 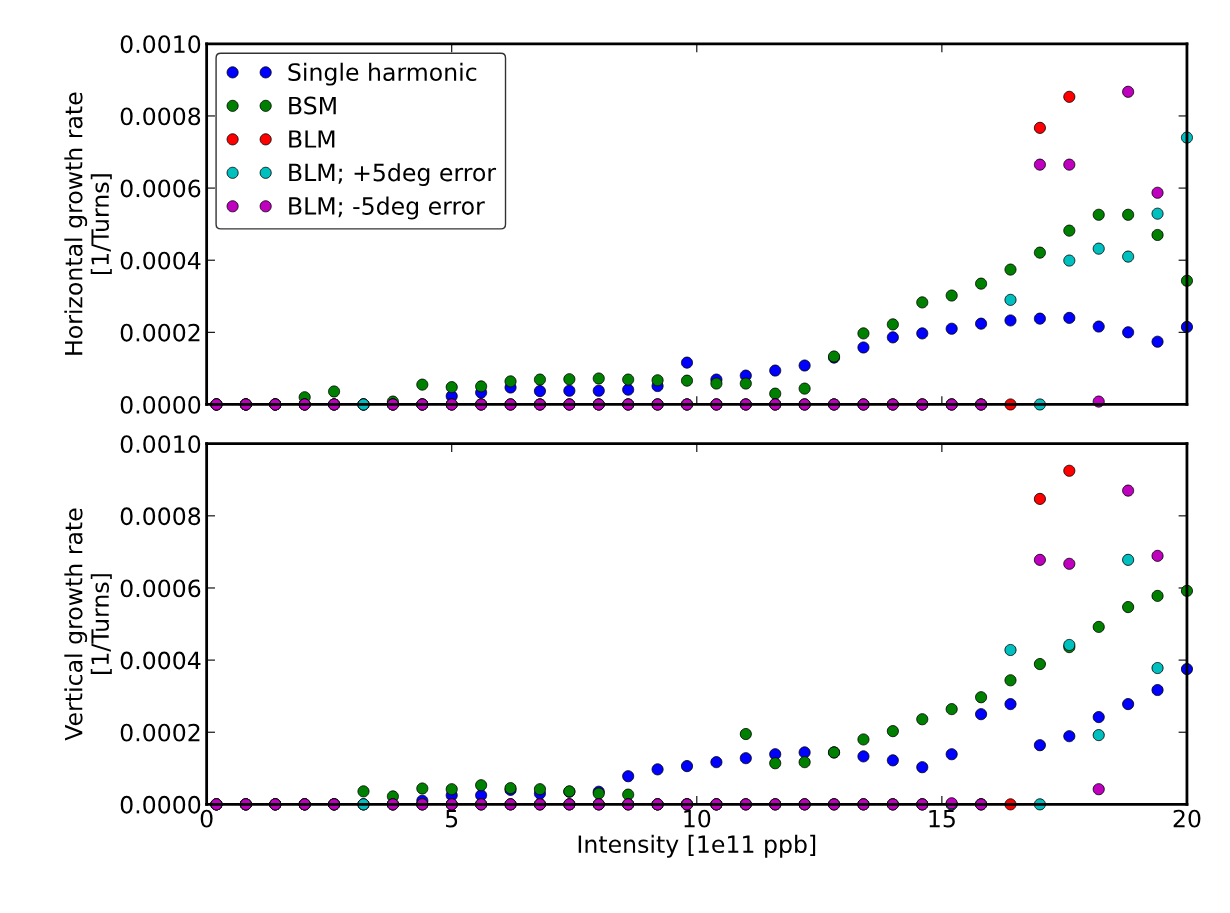 I want to click on x-axis-title: Intensity [1e11 ppb], so click(x=697, y=846).